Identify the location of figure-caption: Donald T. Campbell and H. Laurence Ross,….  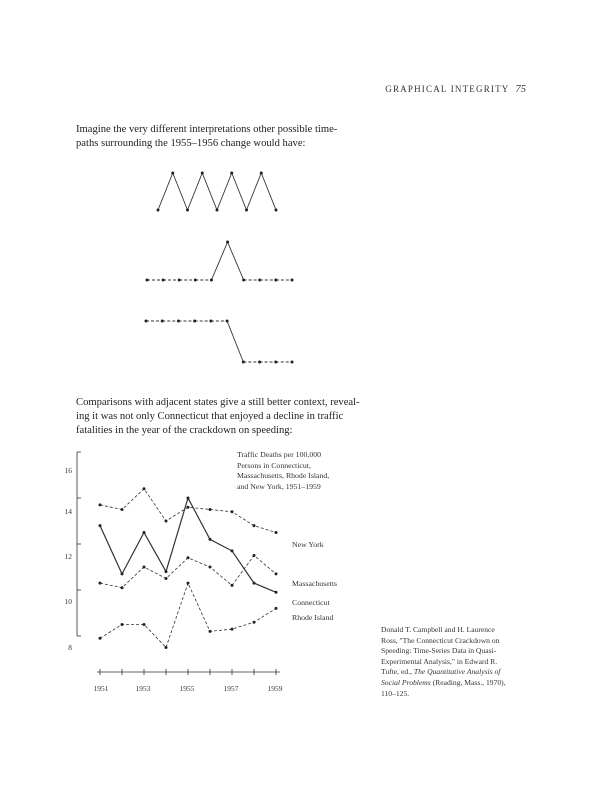
(456, 662).